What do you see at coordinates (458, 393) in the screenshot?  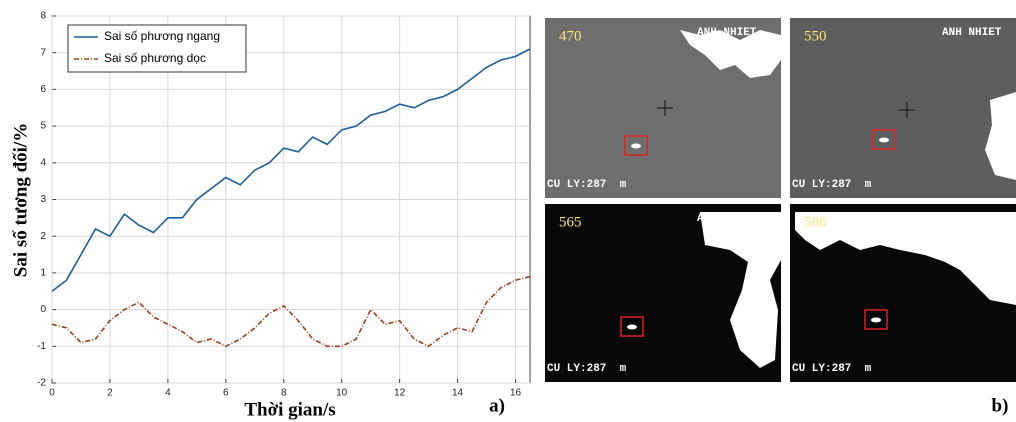 I see `x-tick-label: 14` at bounding box center [458, 393].